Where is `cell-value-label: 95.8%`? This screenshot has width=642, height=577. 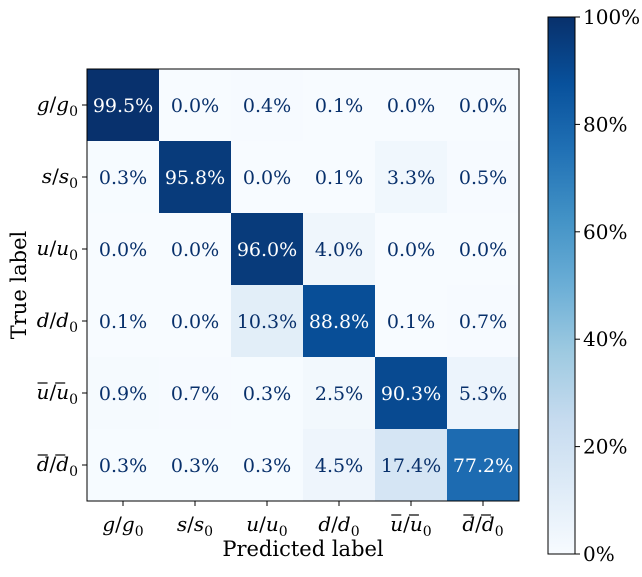 cell-value-label: 95.8% is located at coordinates (195, 178).